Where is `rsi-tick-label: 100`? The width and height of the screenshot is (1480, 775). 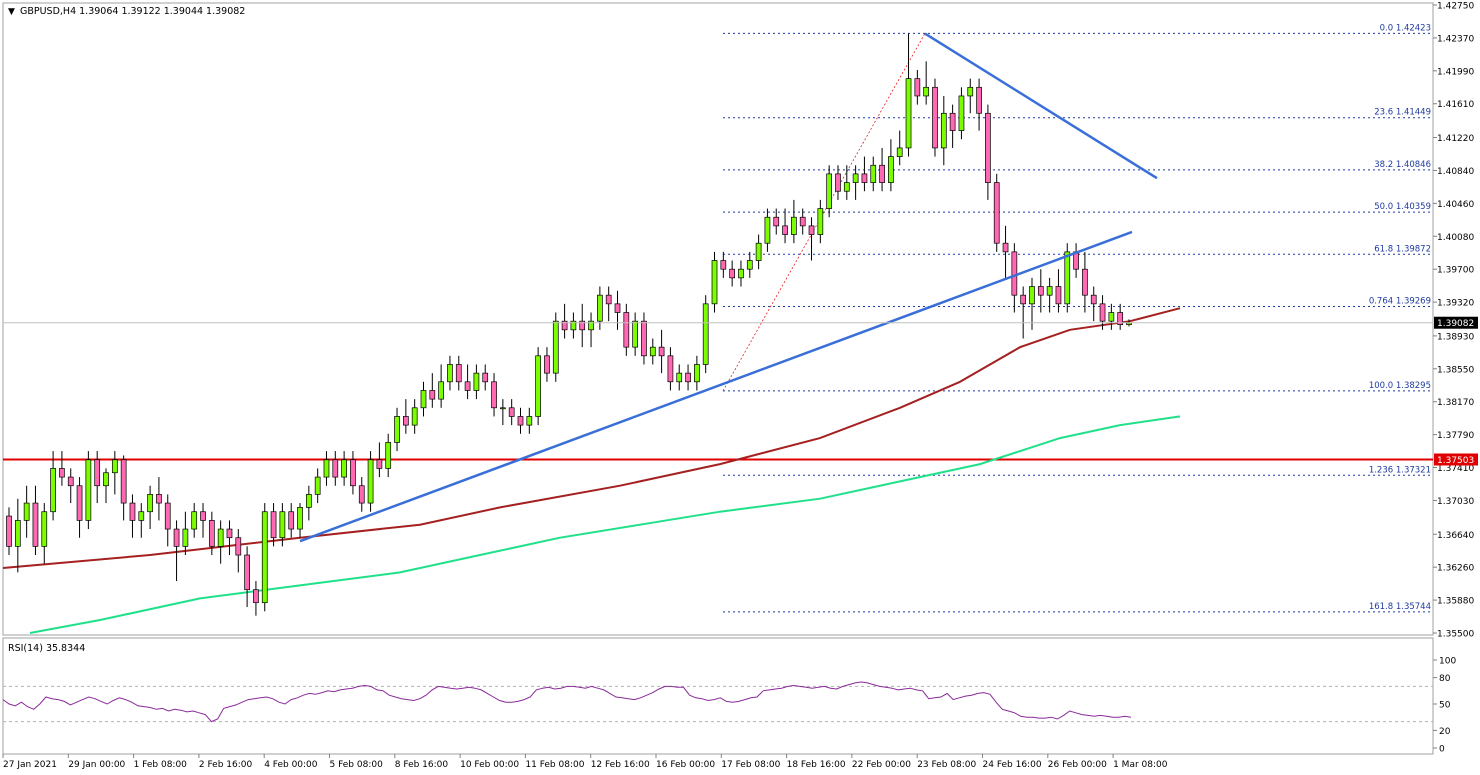 rsi-tick-label: 100 is located at coordinates (1447, 662).